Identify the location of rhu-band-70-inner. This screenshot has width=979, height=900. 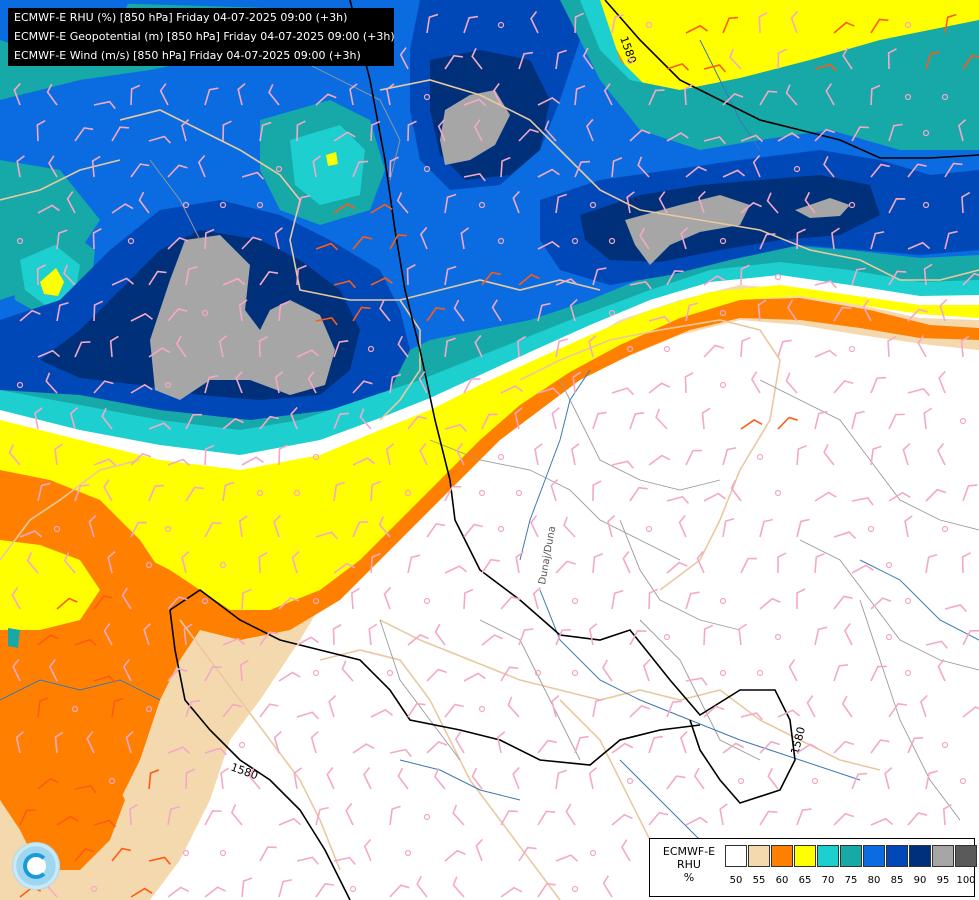
(327, 165).